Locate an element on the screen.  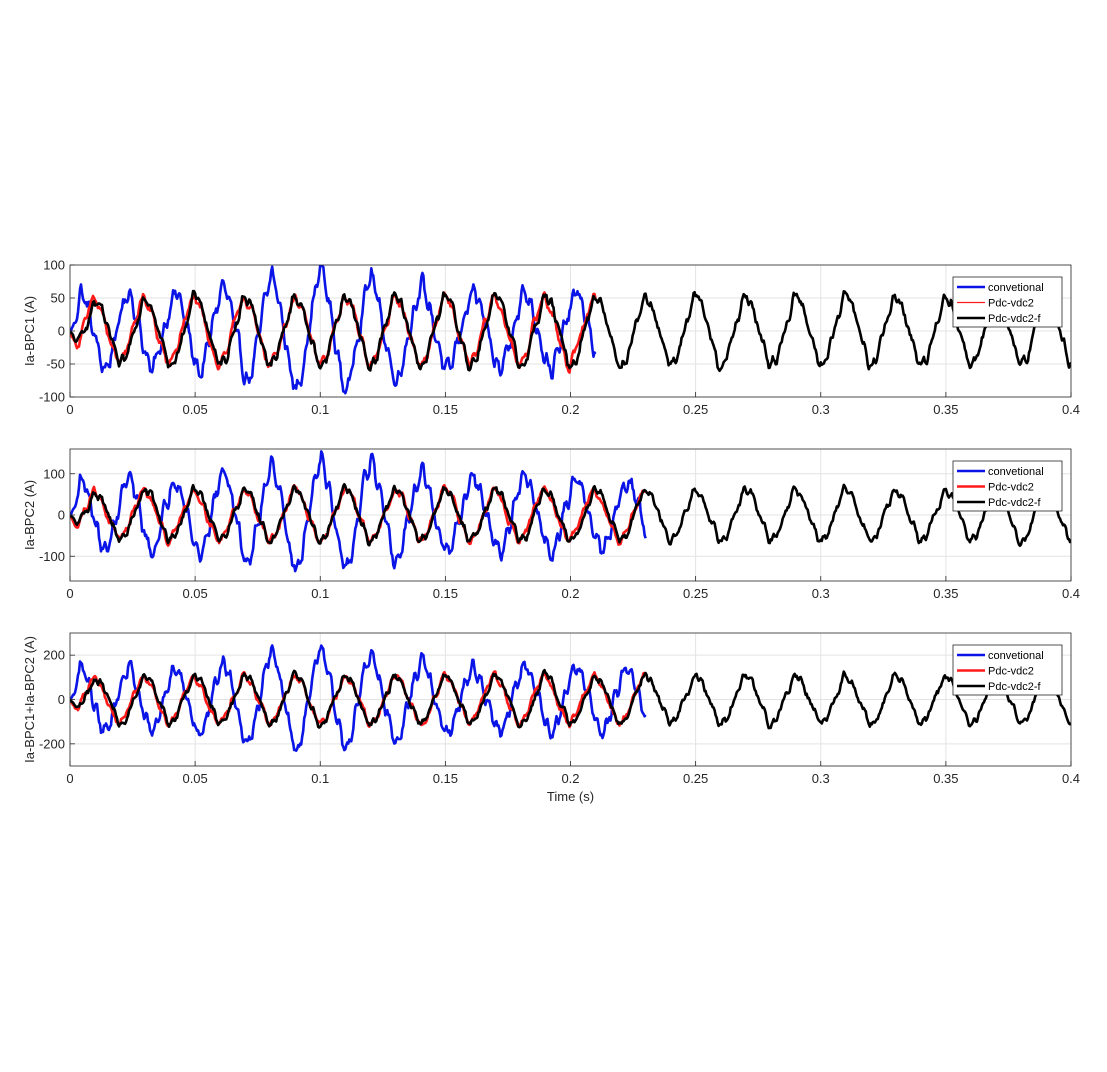
y-tick-label: -200 is located at coordinates (52, 743).